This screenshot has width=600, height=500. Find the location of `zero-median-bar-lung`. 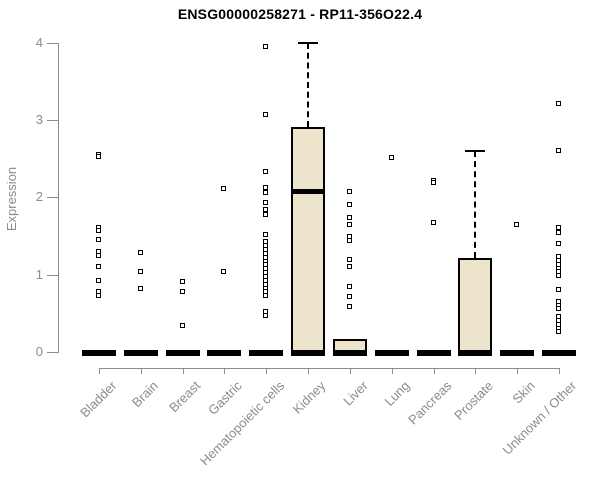

zero-median-bar-lung is located at coordinates (391, 353).